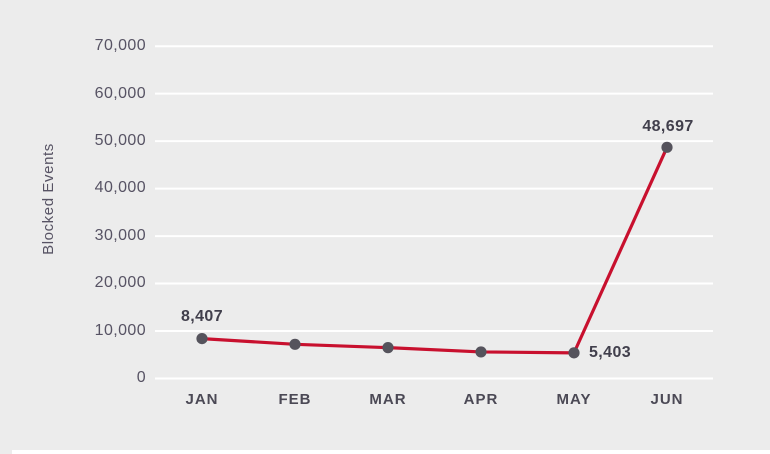  Describe the element at coordinates (391, 452) in the screenshot. I see `bottom-edge-strip` at that location.